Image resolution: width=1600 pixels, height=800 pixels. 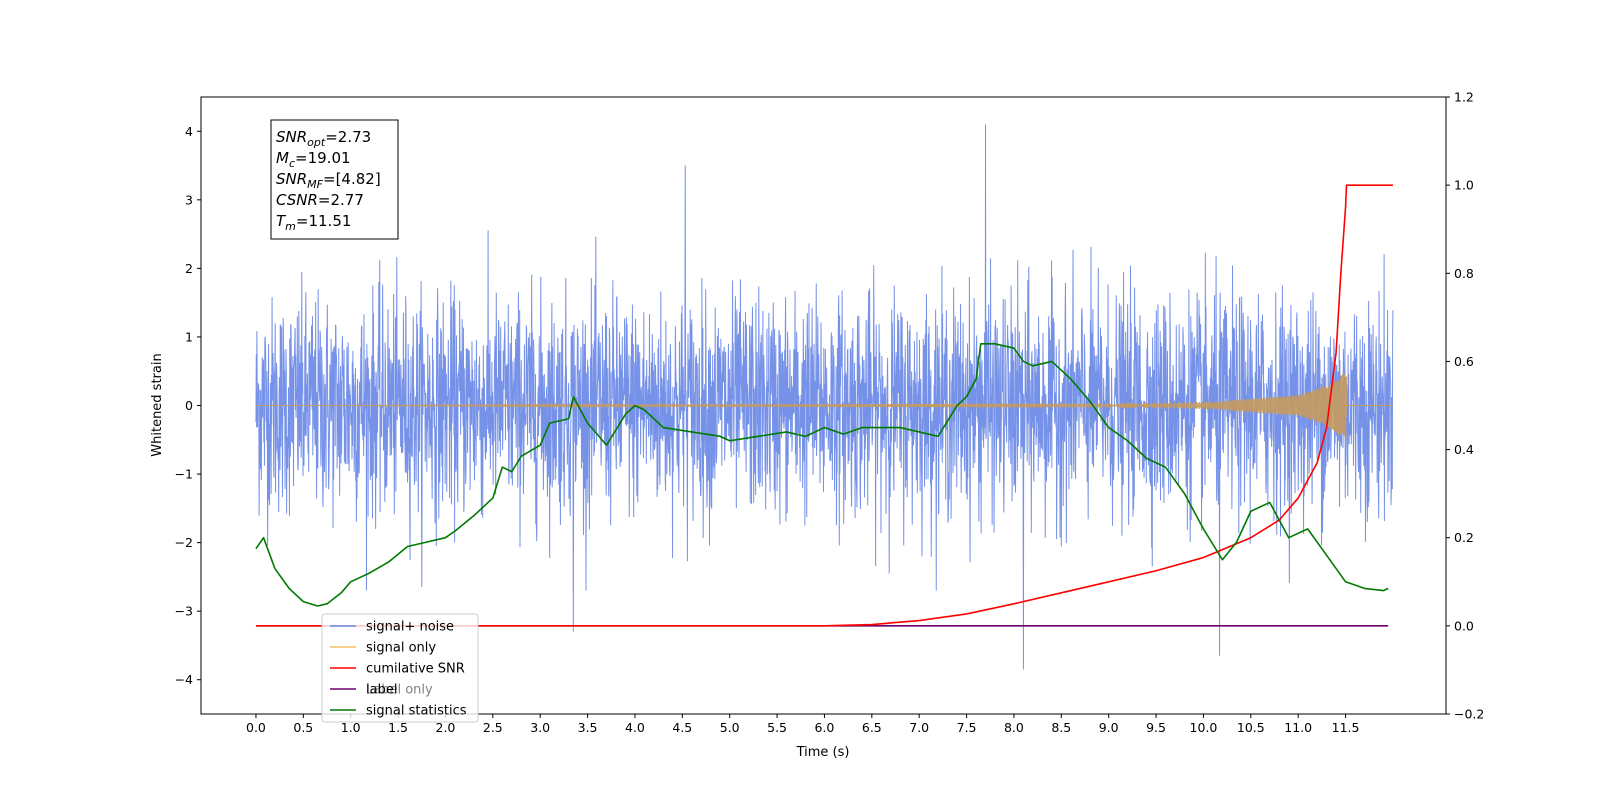 I want to click on legend-entry: signal+ noise, so click(x=410, y=627).